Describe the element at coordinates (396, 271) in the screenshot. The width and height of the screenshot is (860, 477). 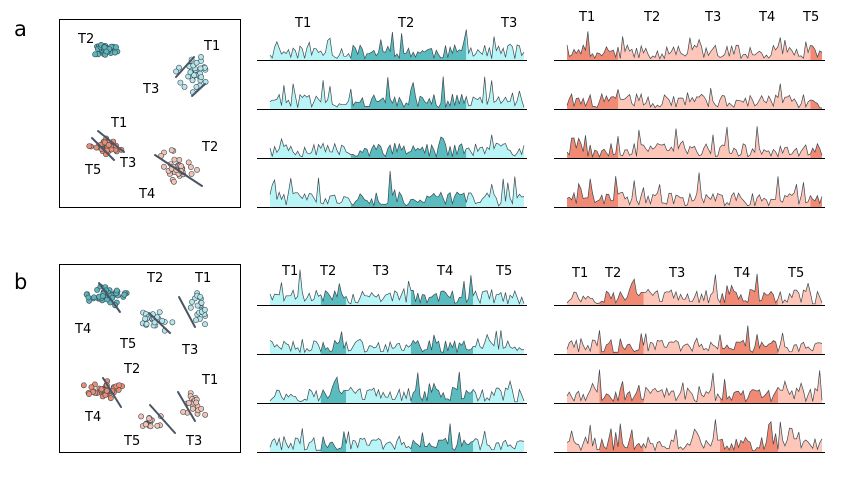
I see `segment-labels-b-cyan: T1 T2 T3 T4 T5` at that location.